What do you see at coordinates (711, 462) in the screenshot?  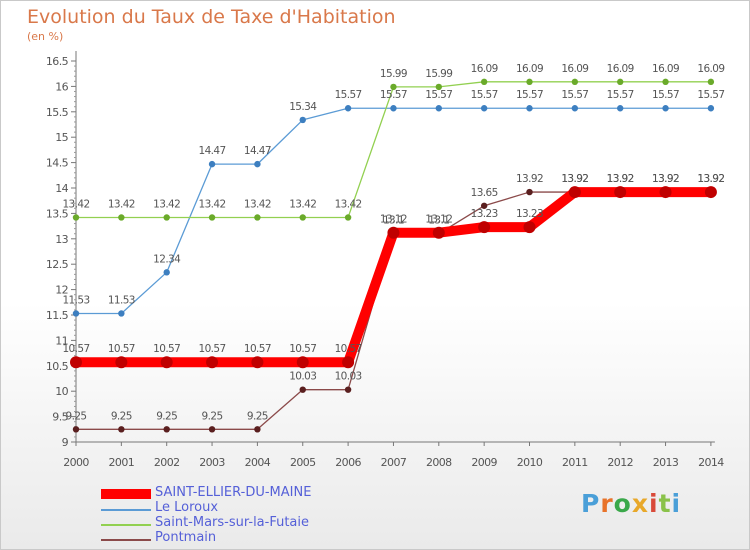 I see `x-tick-label: 2014` at bounding box center [711, 462].